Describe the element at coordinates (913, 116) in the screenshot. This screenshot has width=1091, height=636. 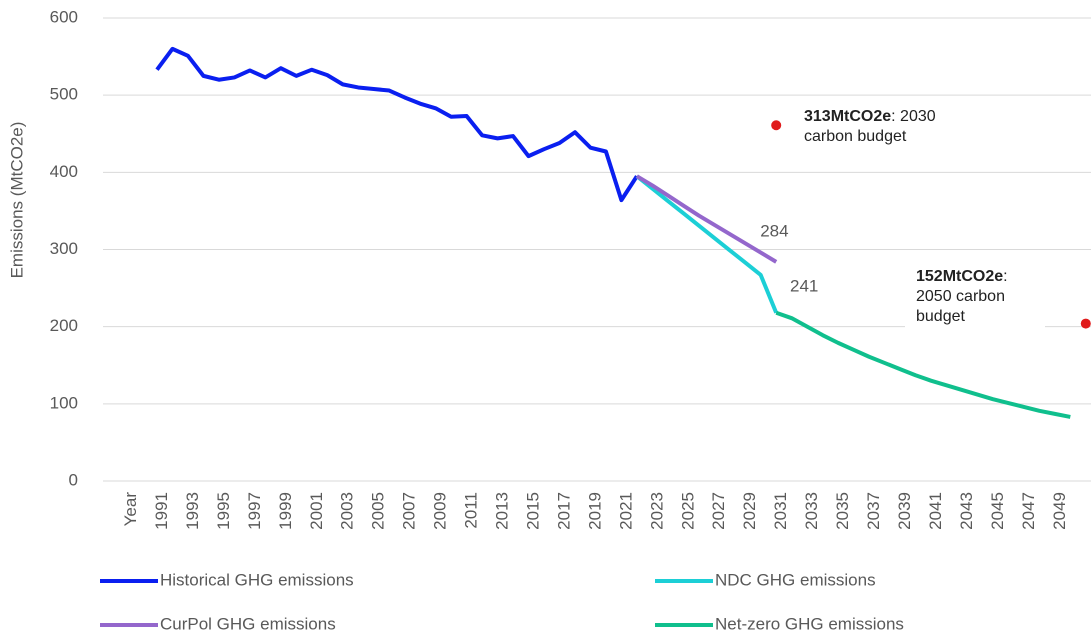
I see `annotation-text: : 2030` at that location.